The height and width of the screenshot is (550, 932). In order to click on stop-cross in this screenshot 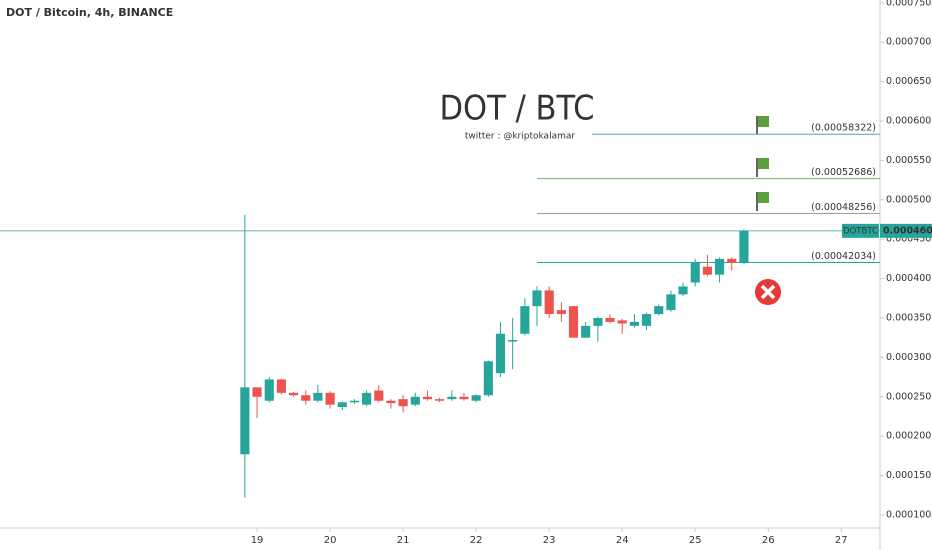, I will do `click(768, 292)`.